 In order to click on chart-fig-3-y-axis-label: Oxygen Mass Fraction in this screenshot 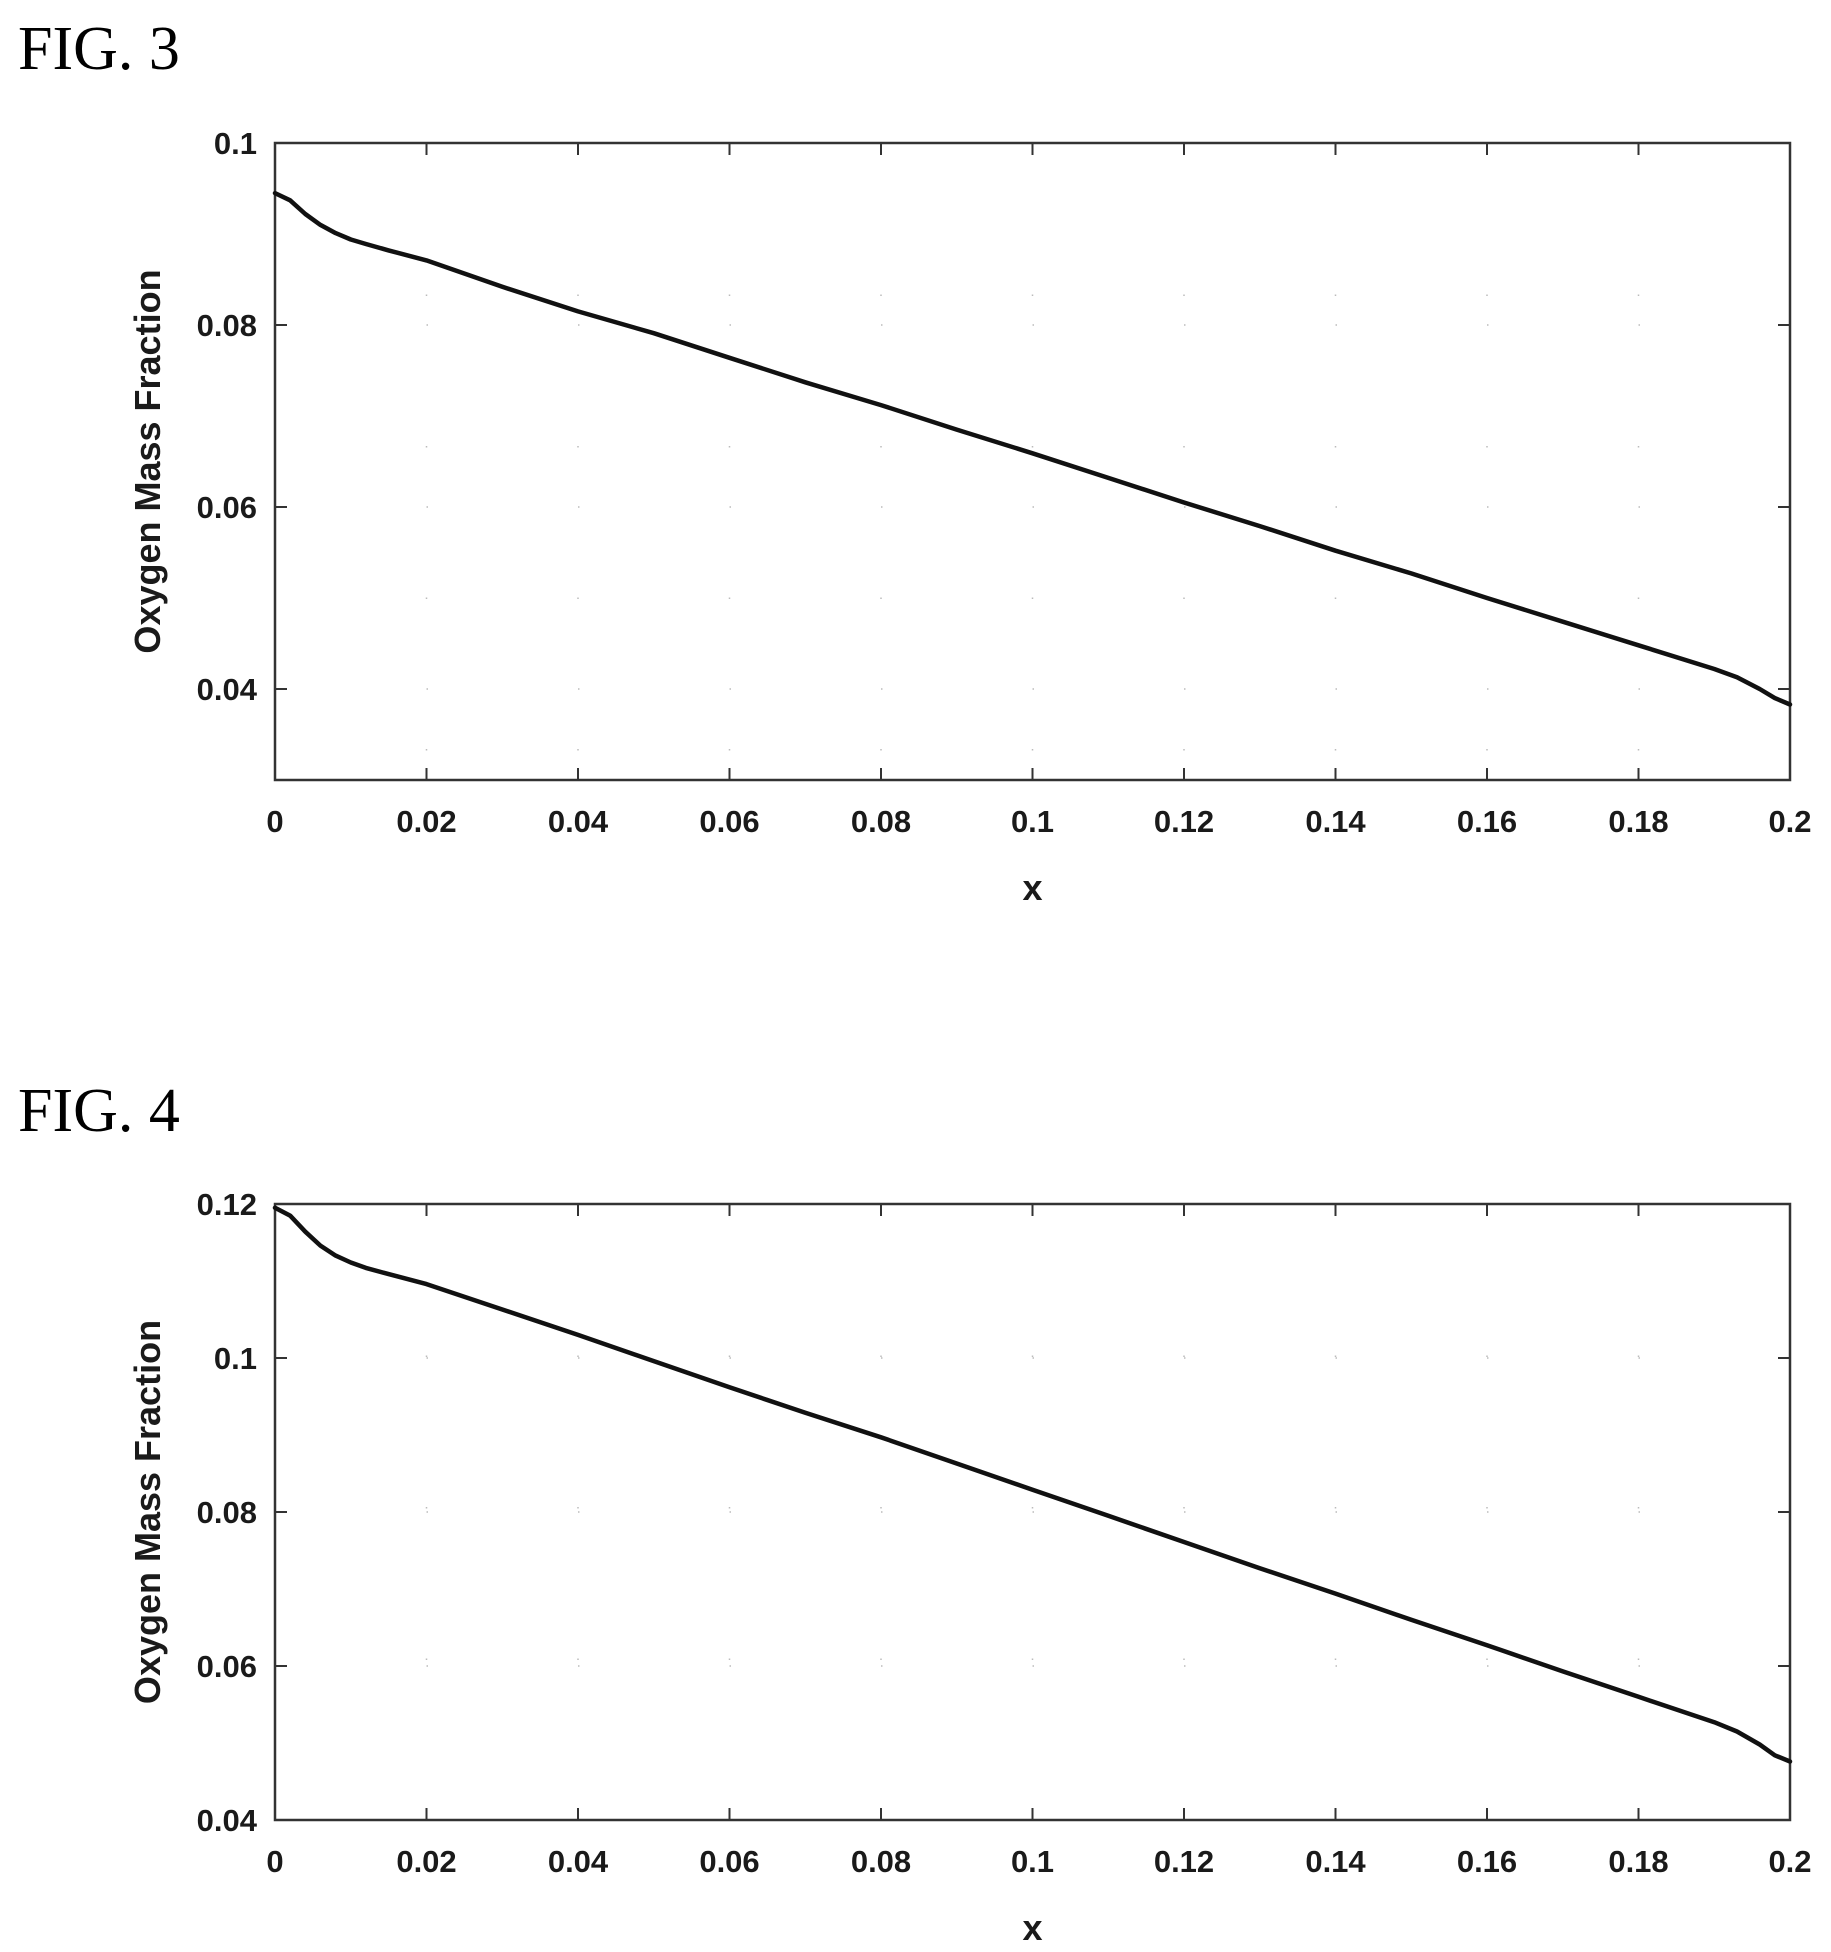, I will do `click(147, 461)`.